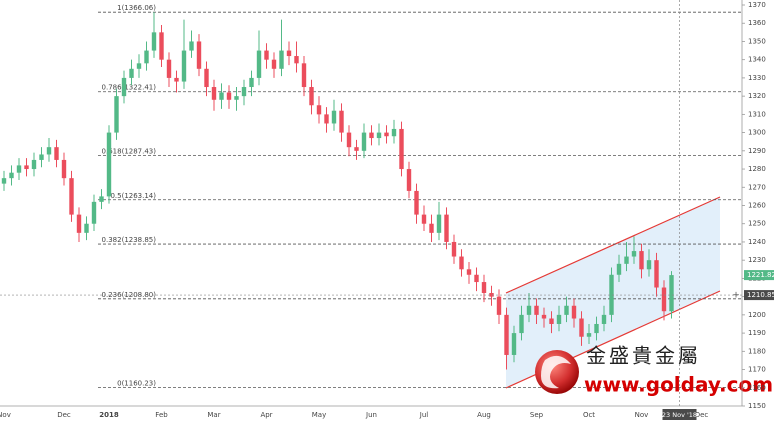 This screenshot has width=778, height=427. What do you see at coordinates (556, 372) in the screenshot?
I see `logo-swoosh` at bounding box center [556, 372].